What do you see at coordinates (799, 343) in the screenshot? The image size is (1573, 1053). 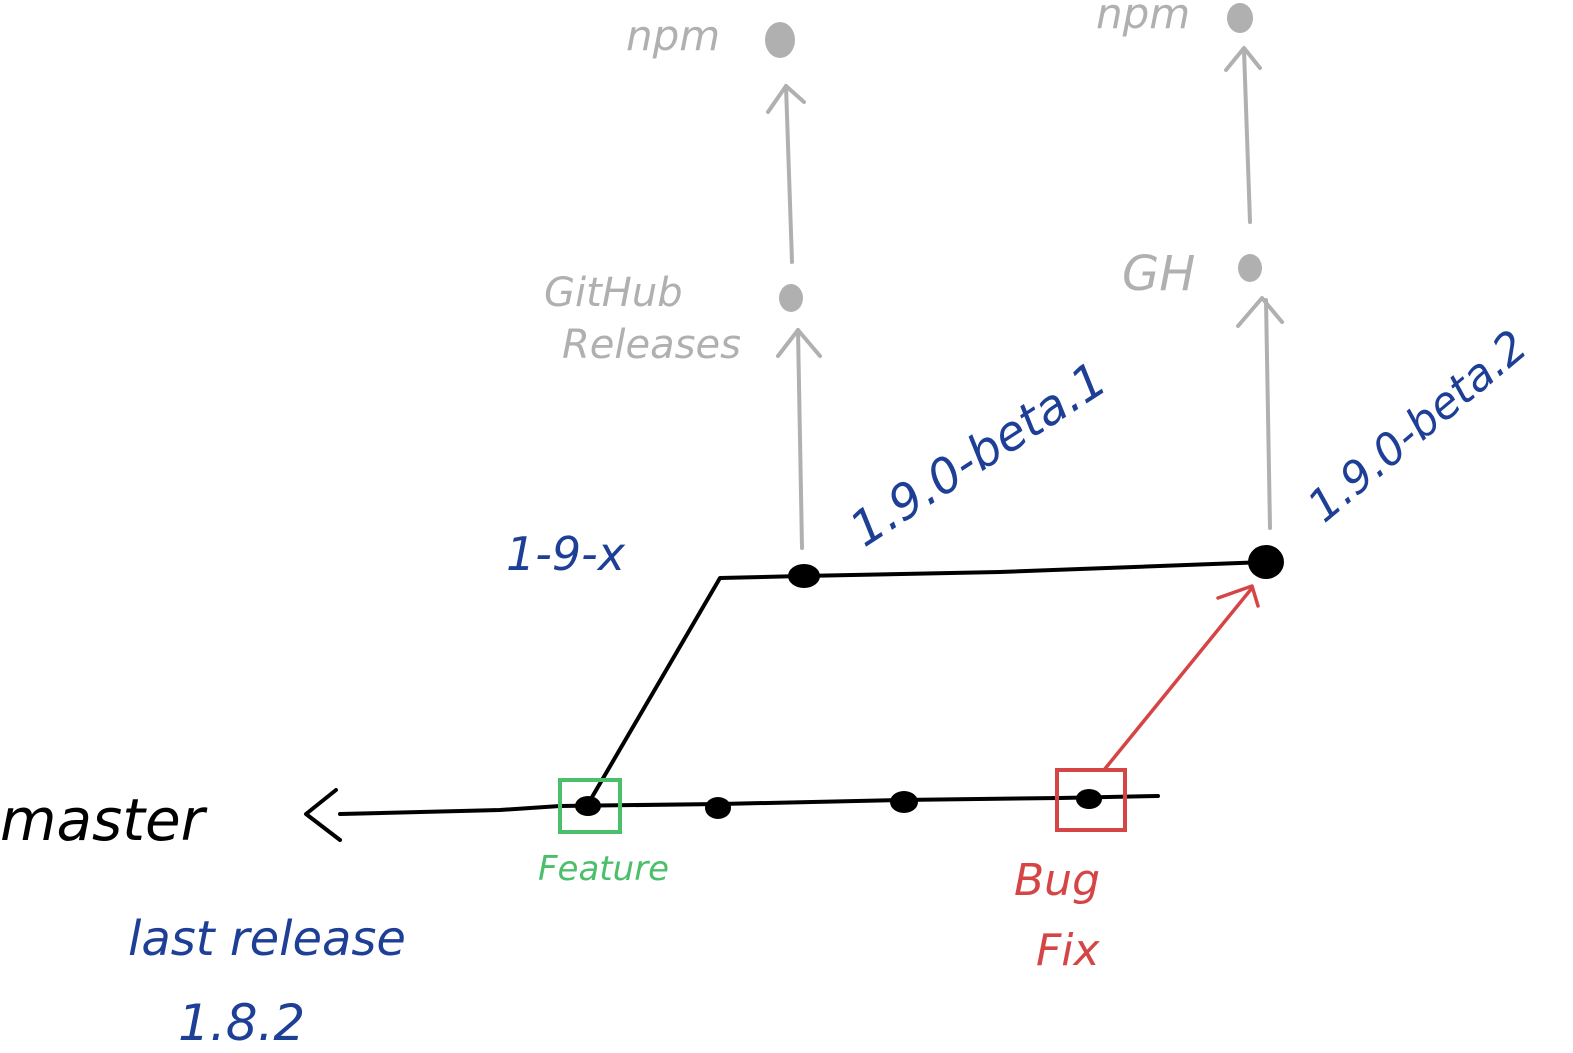 I see `beta1-github-arrowhead-icon` at bounding box center [799, 343].